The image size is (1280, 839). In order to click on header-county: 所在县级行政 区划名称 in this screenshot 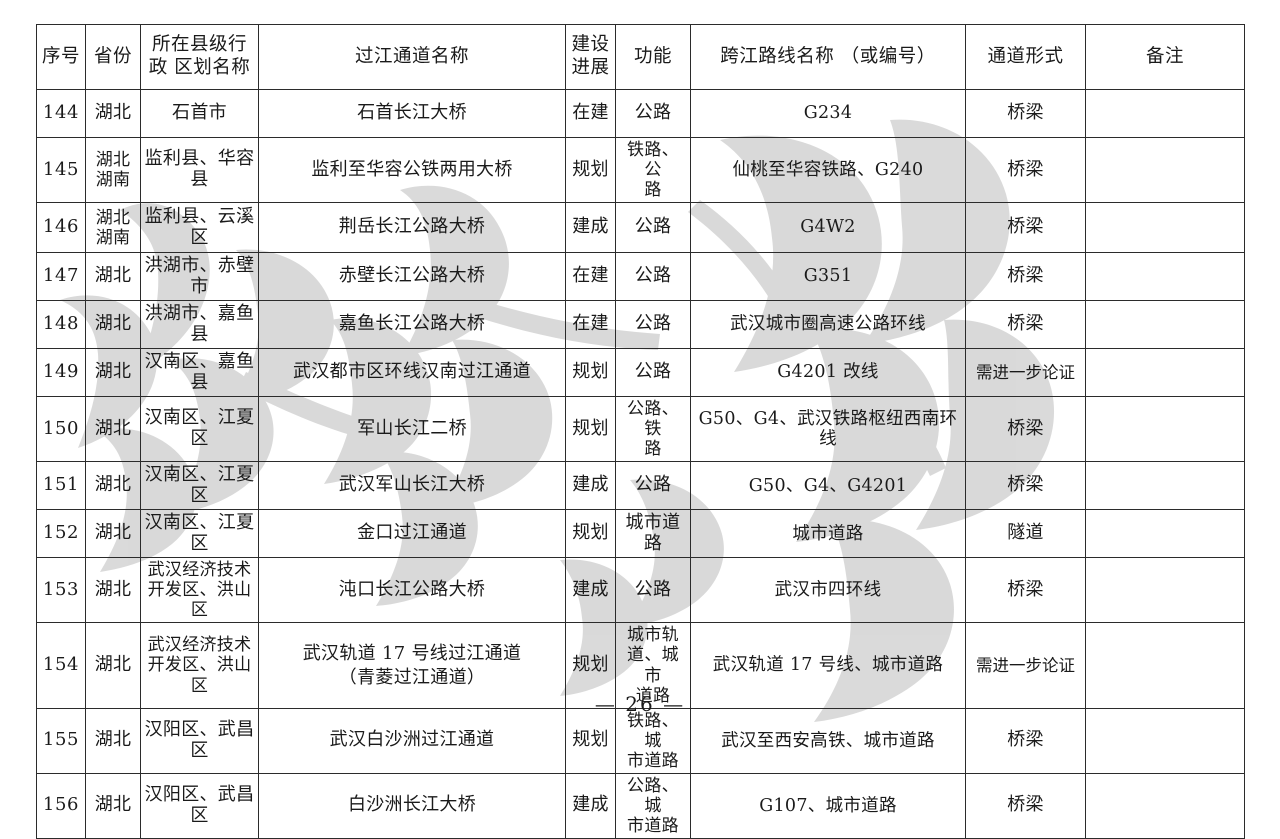, I will do `click(199, 57)`.